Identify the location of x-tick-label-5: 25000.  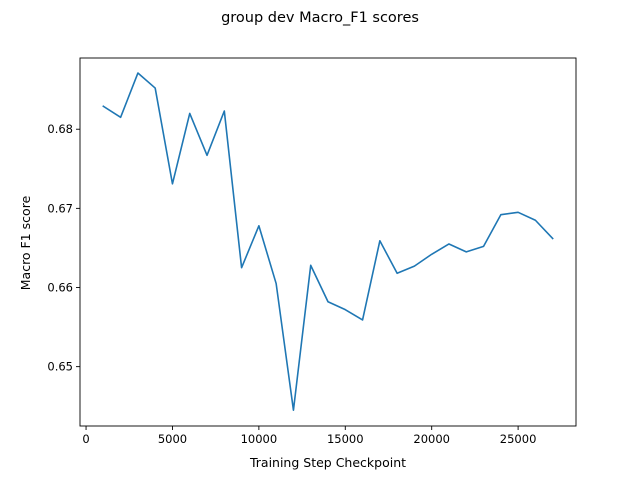
(518, 439).